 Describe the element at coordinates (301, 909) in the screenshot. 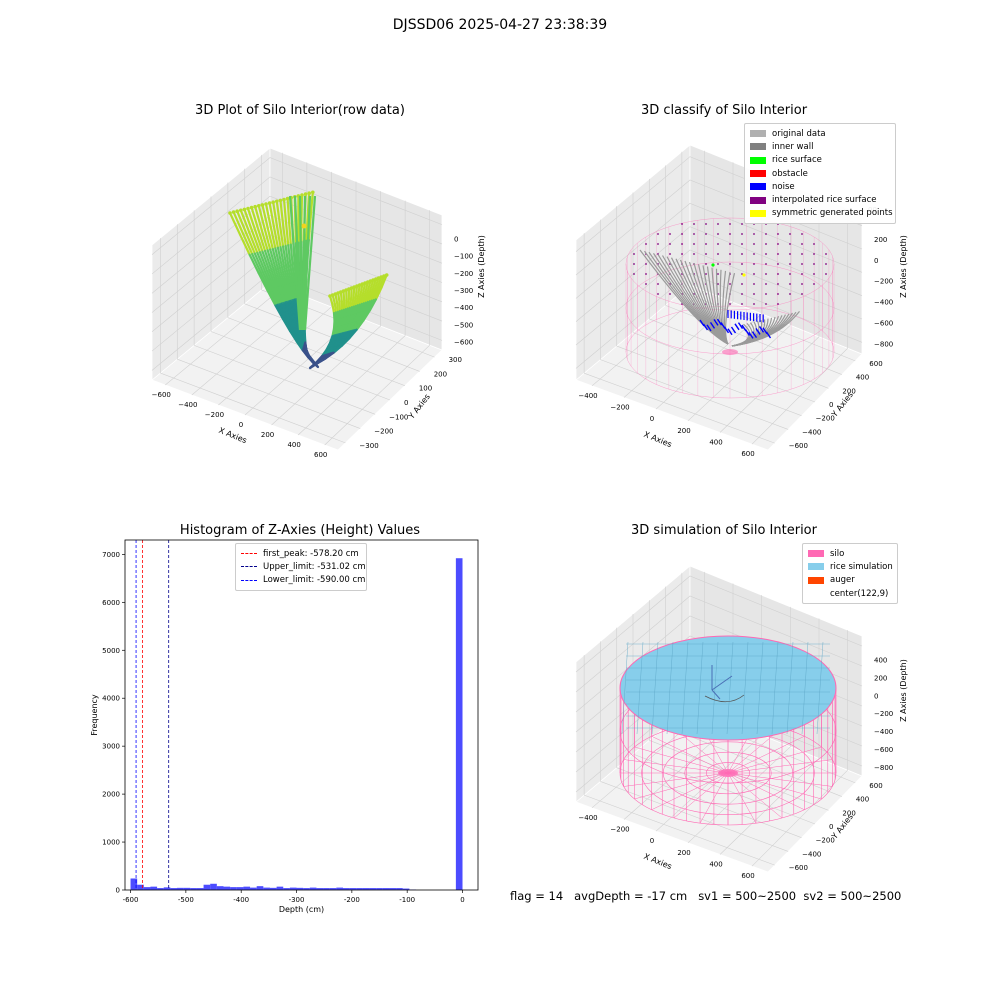

I see `hist-xlabel: Depth (cm)` at that location.